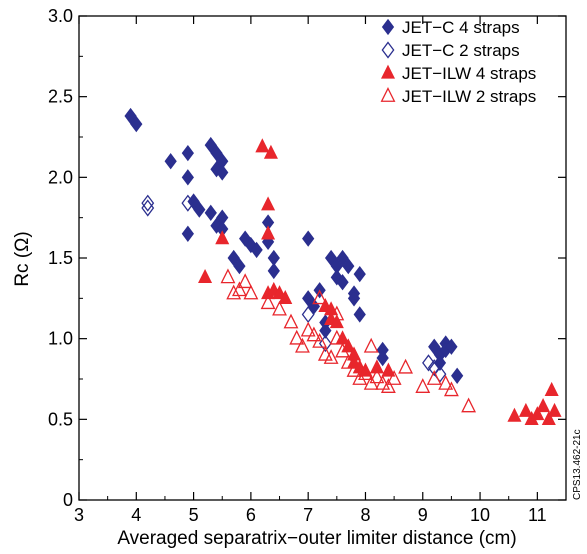  Describe the element at coordinates (68, 500) in the screenshot. I see `y-tick-label: 0` at that location.